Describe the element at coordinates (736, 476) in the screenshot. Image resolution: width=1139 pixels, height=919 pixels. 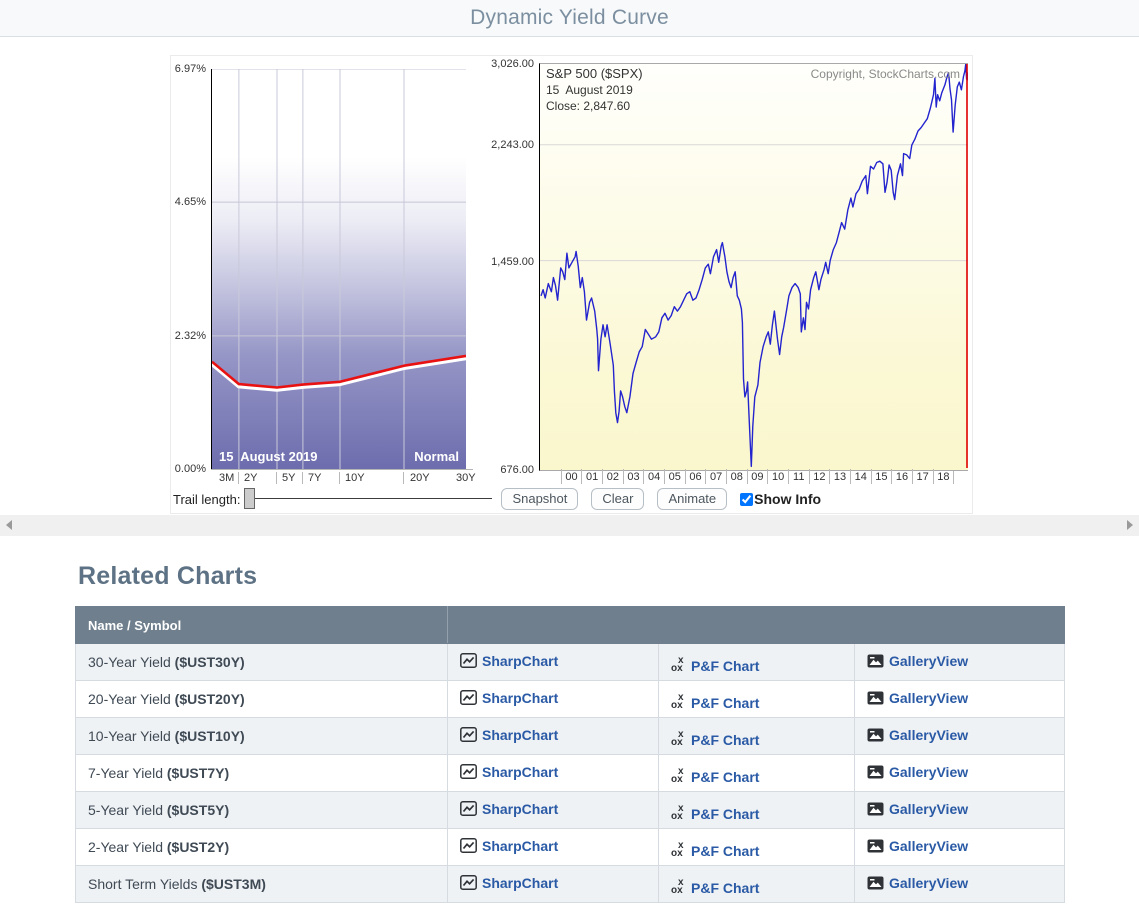
I see `x-axis-tick-label: 08` at that location.